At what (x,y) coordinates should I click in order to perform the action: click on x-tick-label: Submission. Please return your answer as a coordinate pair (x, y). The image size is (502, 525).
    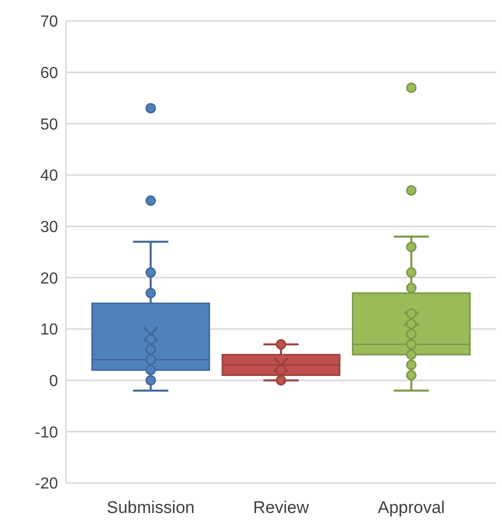
    Looking at the image, I should click on (150, 507).